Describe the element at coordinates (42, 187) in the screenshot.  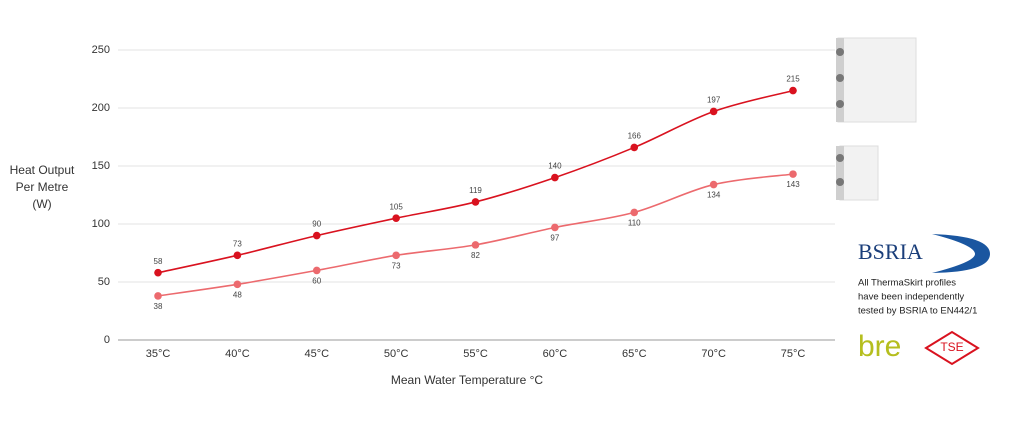
I see `y-axis-label: Per Metre` at that location.